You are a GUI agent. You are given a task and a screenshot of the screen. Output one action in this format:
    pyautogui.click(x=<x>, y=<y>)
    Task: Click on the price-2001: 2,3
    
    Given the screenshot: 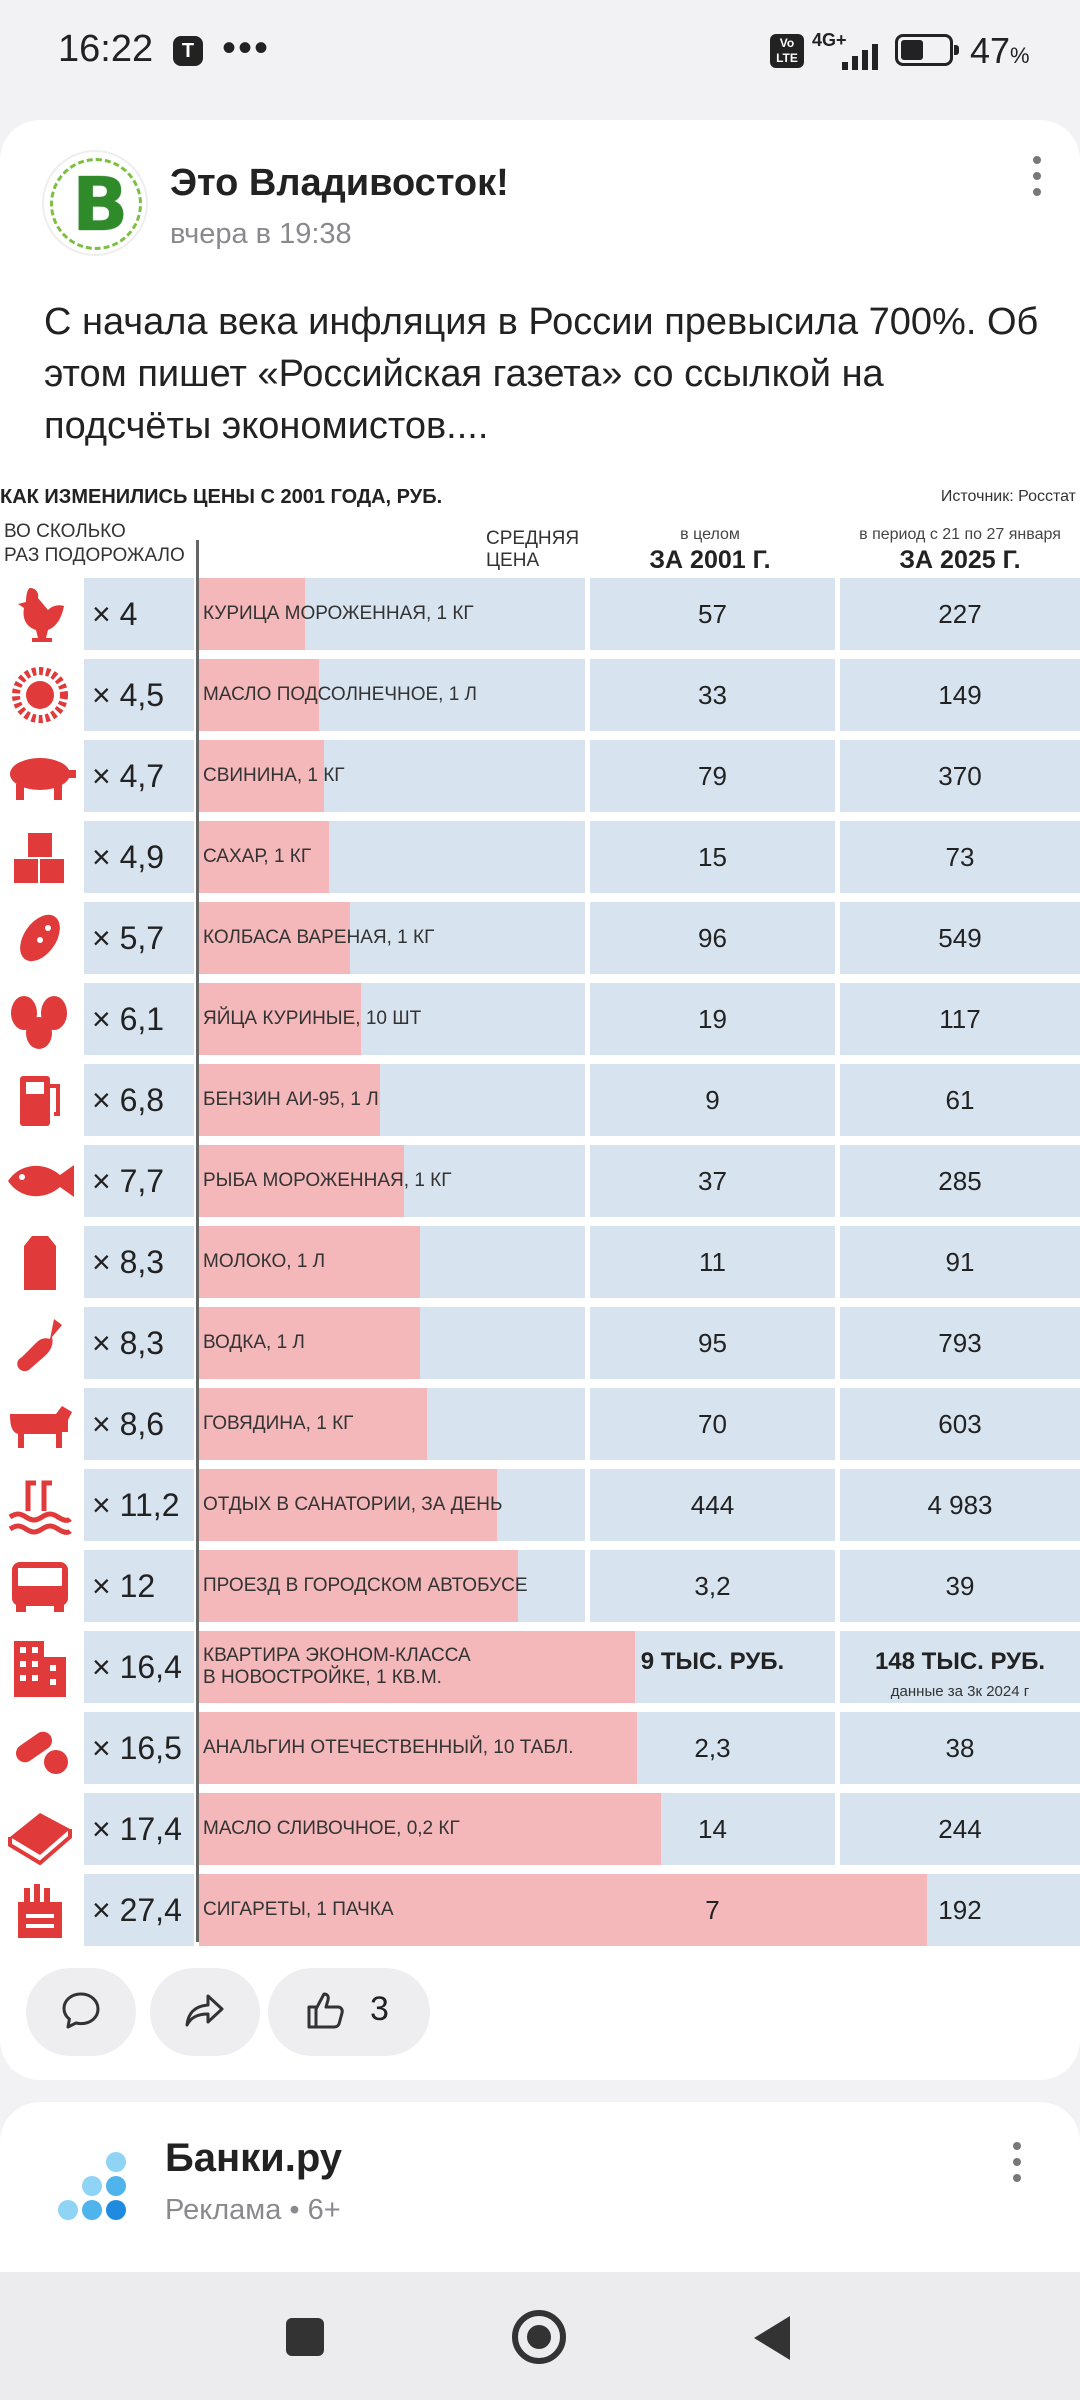 What is the action you would take?
    pyautogui.click(x=712, y=1748)
    